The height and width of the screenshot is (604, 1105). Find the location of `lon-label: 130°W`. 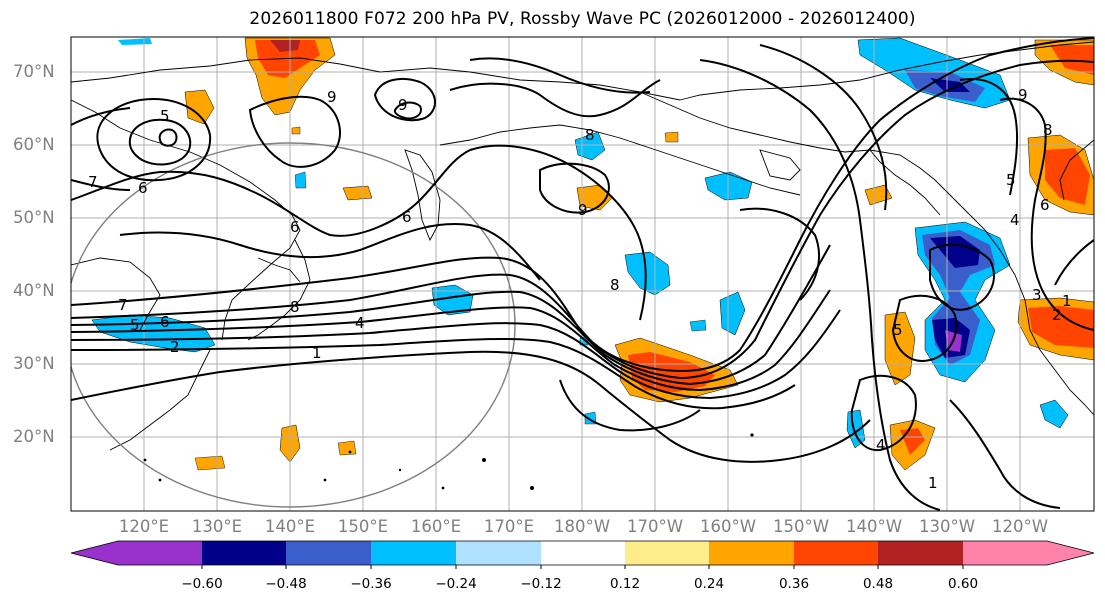

lon-label: 130°W is located at coordinates (947, 526).